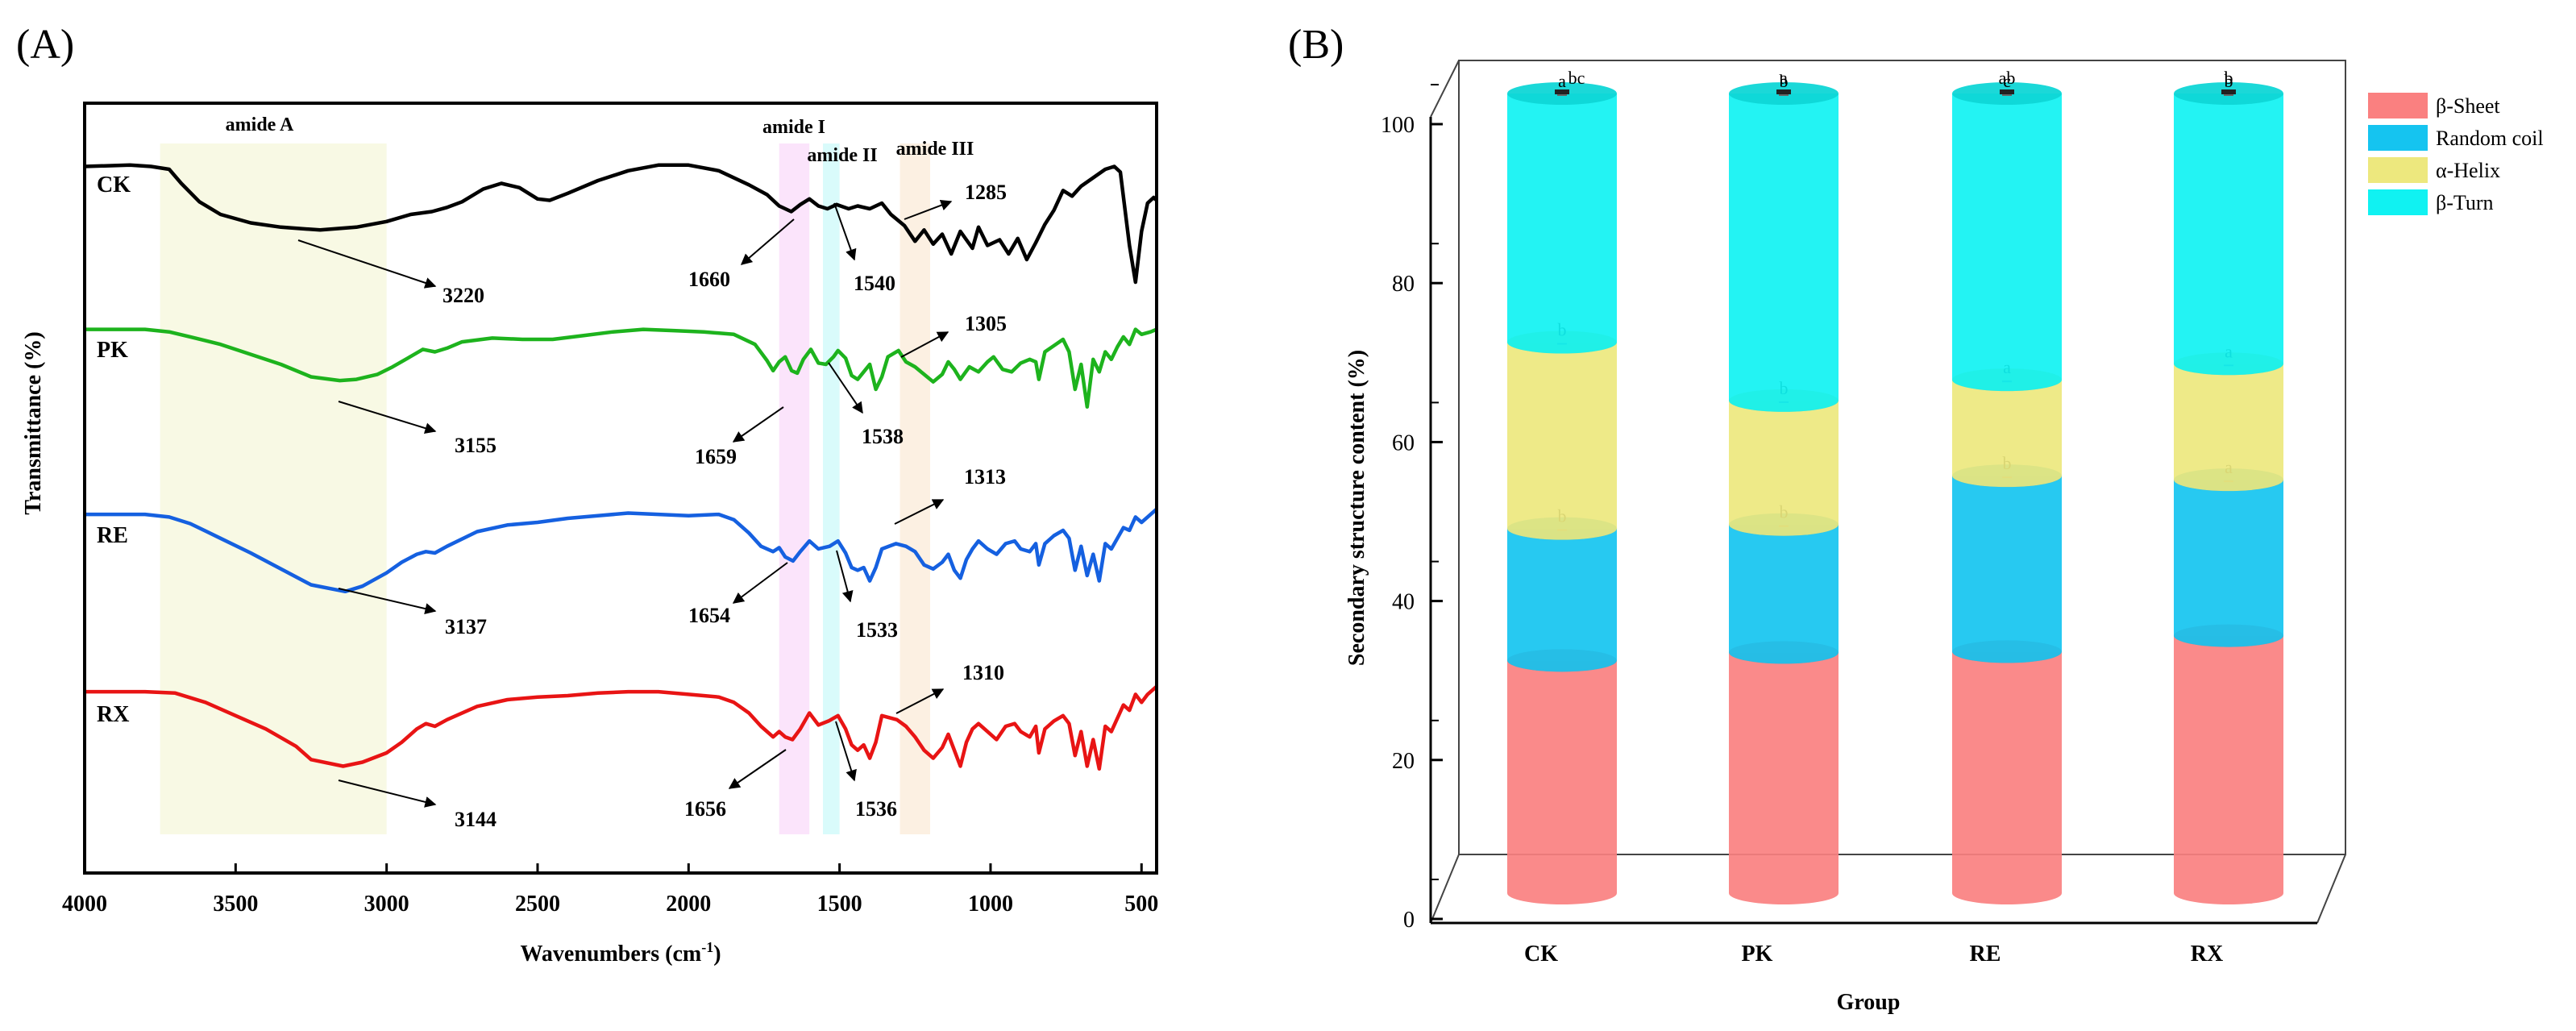 Image resolution: width=2576 pixels, height=1031 pixels. Describe the element at coordinates (45, 45) in the screenshot. I see `panel-a-label: (A)` at that location.